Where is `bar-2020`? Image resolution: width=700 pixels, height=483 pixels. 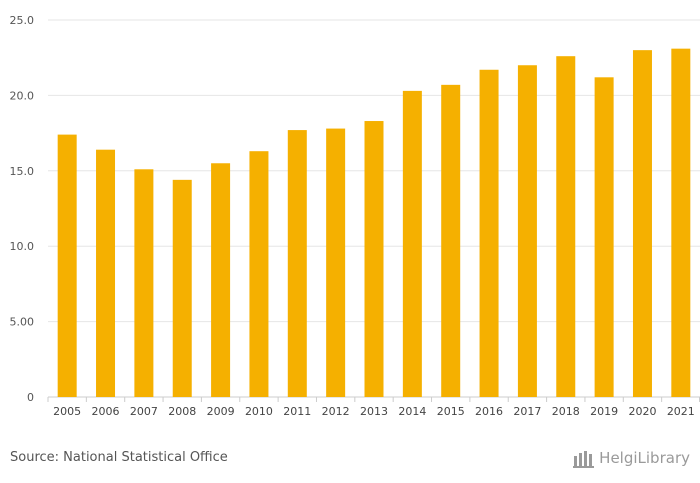 bar-2020 is located at coordinates (642, 223).